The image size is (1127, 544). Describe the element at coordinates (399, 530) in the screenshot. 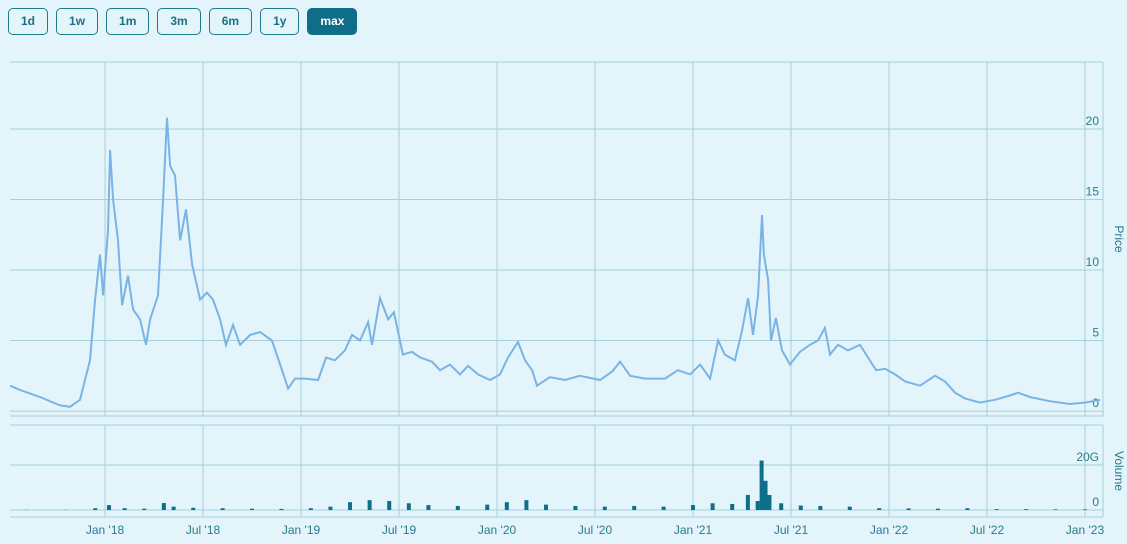

I see `x-tick-label: Jul '19` at that location.